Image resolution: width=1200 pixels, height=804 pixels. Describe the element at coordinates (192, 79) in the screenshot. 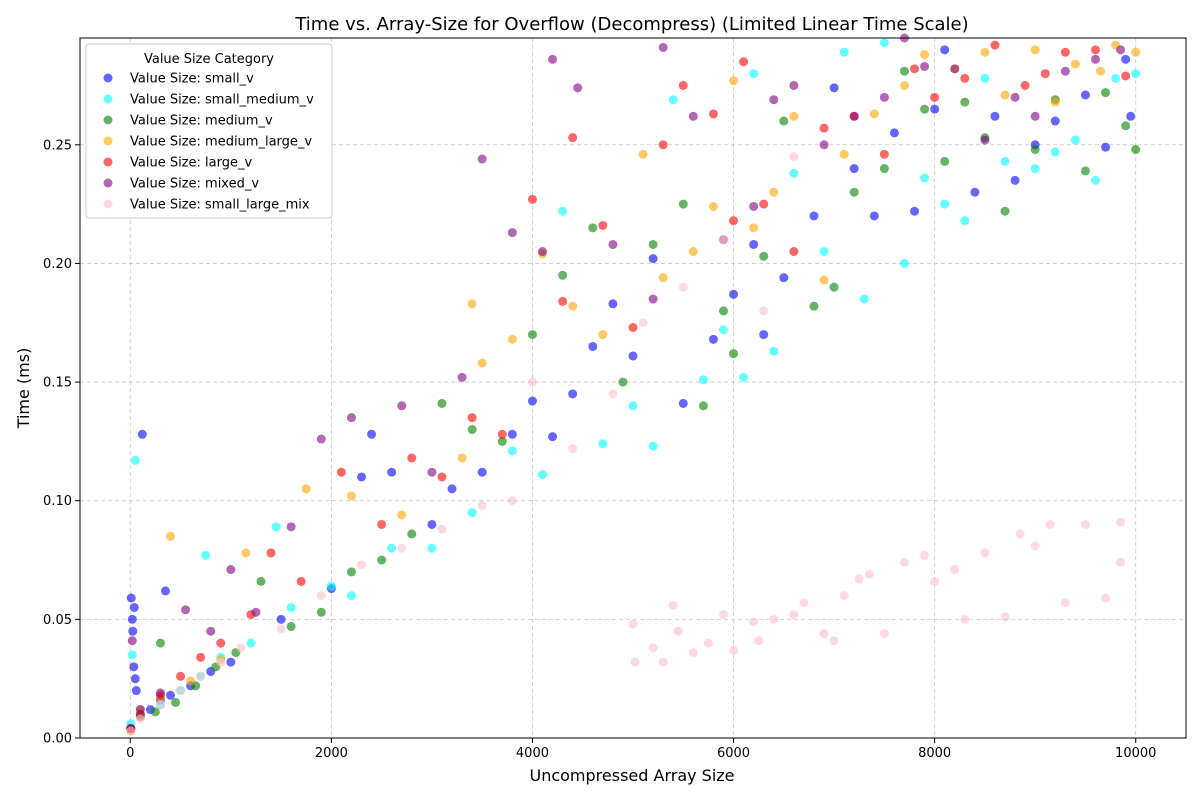

I see `legend-label: Value Size: small_v` at that location.